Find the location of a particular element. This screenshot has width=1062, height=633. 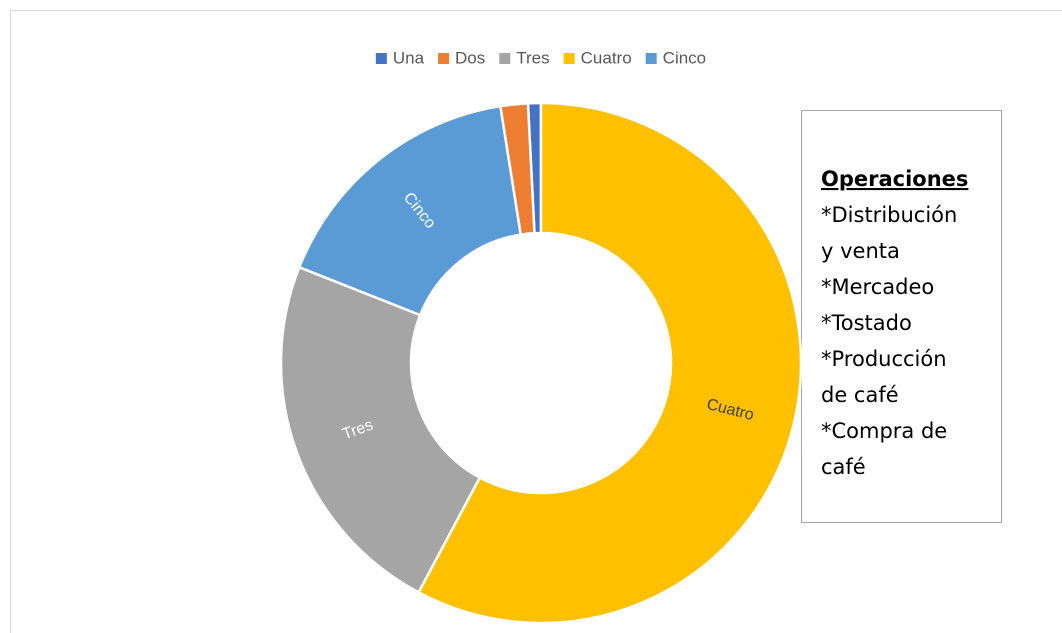

legend-label: Cuatro is located at coordinates (606, 57).